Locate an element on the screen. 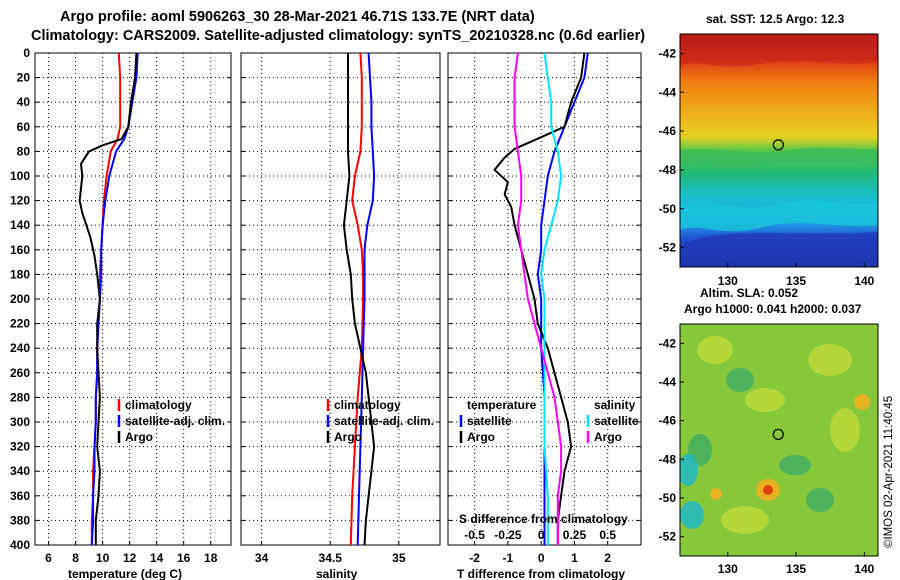 The height and width of the screenshot is (580, 900). difference-from-climatology-t-argo-line is located at coordinates (539, 298).